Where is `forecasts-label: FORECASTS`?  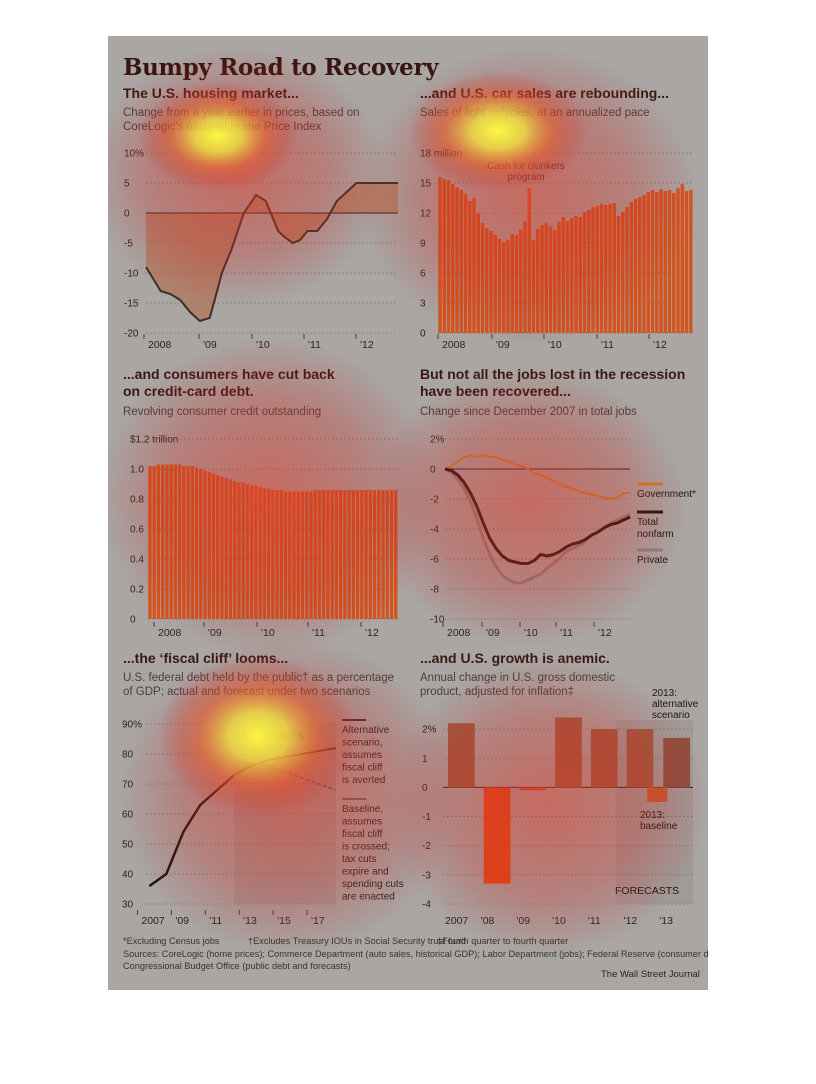 forecasts-label: FORECASTS is located at coordinates (647, 891).